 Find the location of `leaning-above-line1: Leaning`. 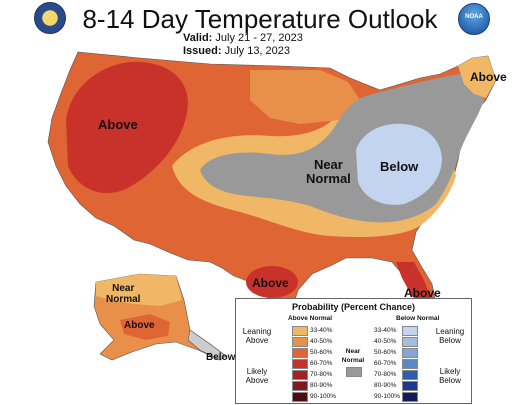

leaning-above-line1: Leaning is located at coordinates (257, 331).